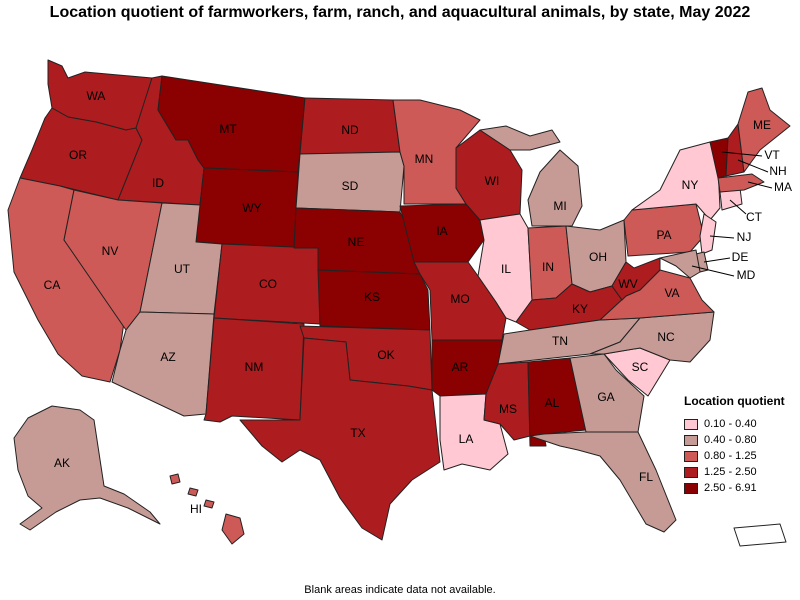  I want to click on label-KY: KY, so click(580, 309).